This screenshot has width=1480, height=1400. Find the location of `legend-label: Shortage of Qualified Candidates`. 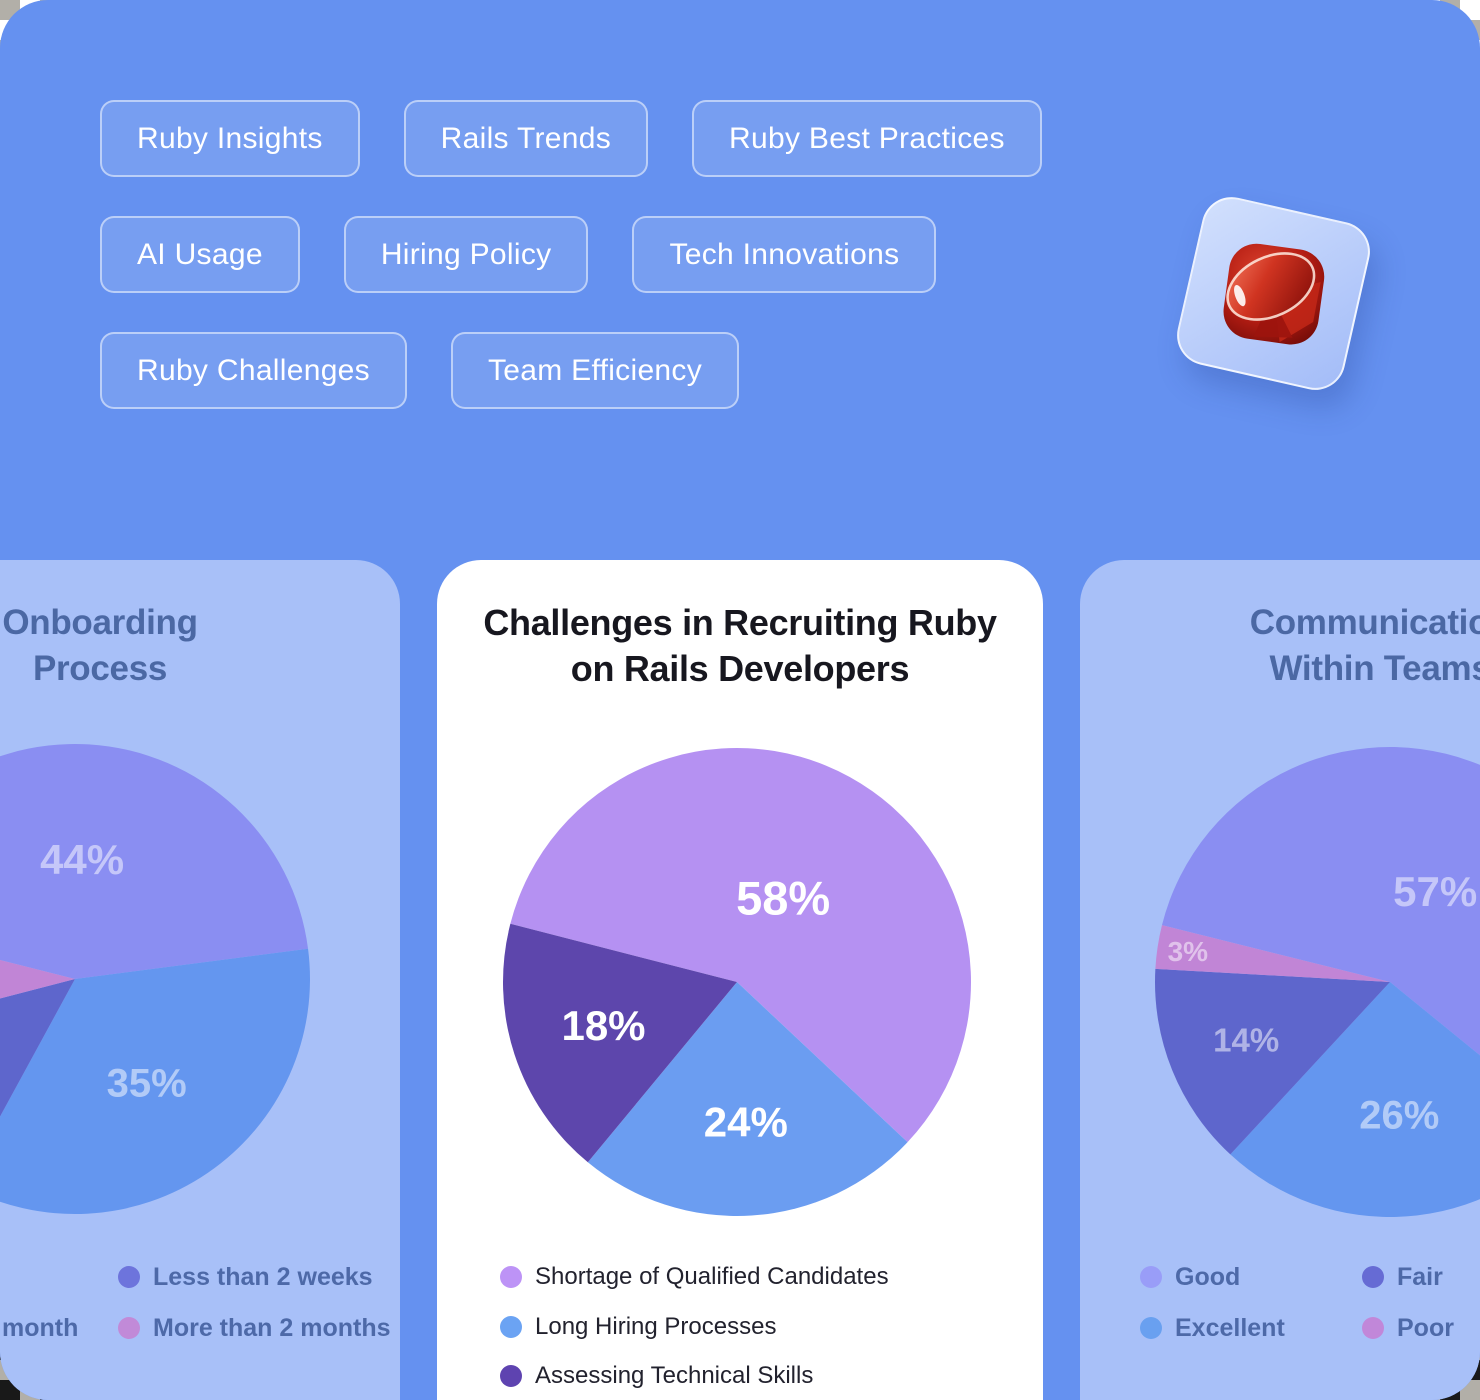

legend-label: Shortage of Qualified Candidates is located at coordinates (712, 1276).